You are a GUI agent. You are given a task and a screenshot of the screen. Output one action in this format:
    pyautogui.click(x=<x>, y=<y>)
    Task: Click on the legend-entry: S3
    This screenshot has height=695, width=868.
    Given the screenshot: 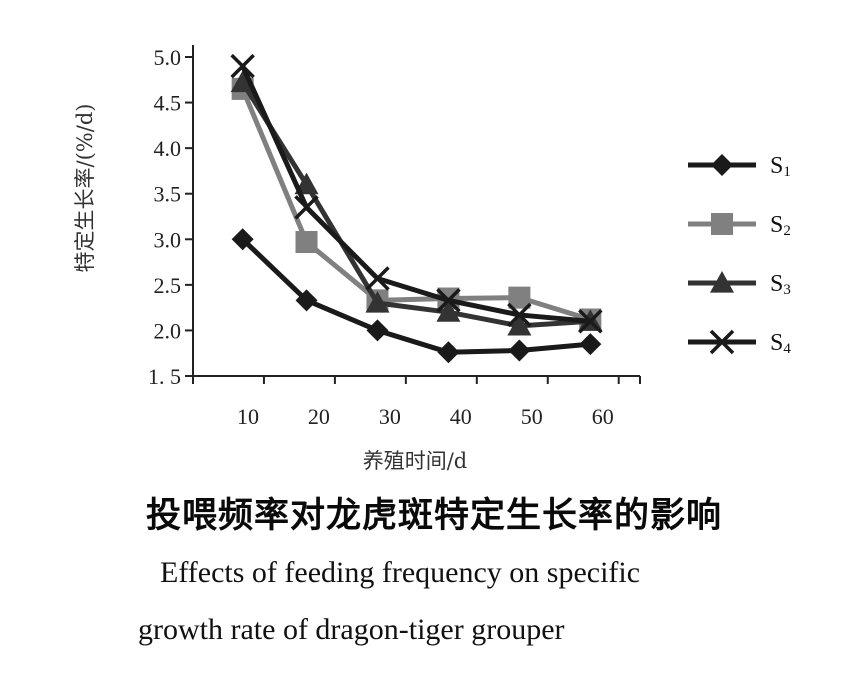 What is the action you would take?
    pyautogui.click(x=739, y=284)
    